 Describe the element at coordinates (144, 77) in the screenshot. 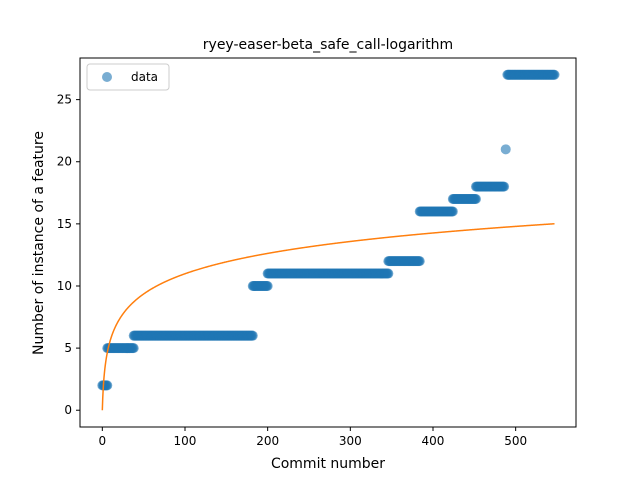

I see `legend-label-data: data` at that location.